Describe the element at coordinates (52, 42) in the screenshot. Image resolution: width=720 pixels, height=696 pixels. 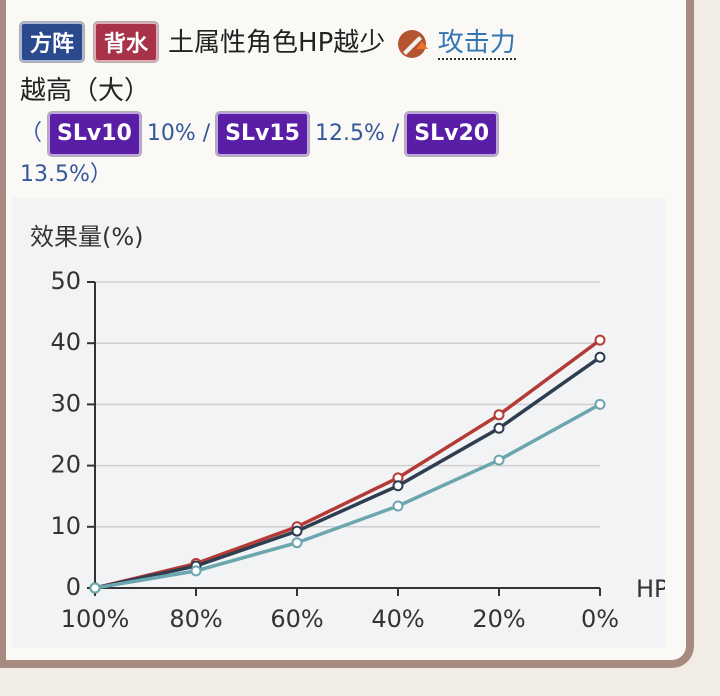
I see `badge: 方阵` at that location.